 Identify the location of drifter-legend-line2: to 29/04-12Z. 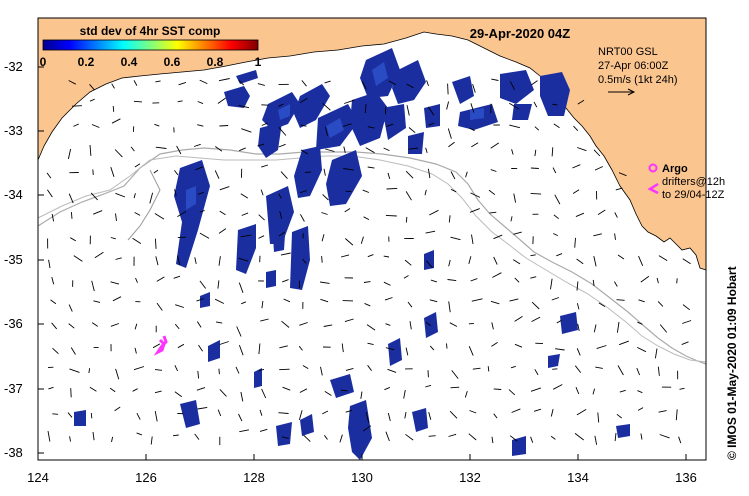
(693, 195).